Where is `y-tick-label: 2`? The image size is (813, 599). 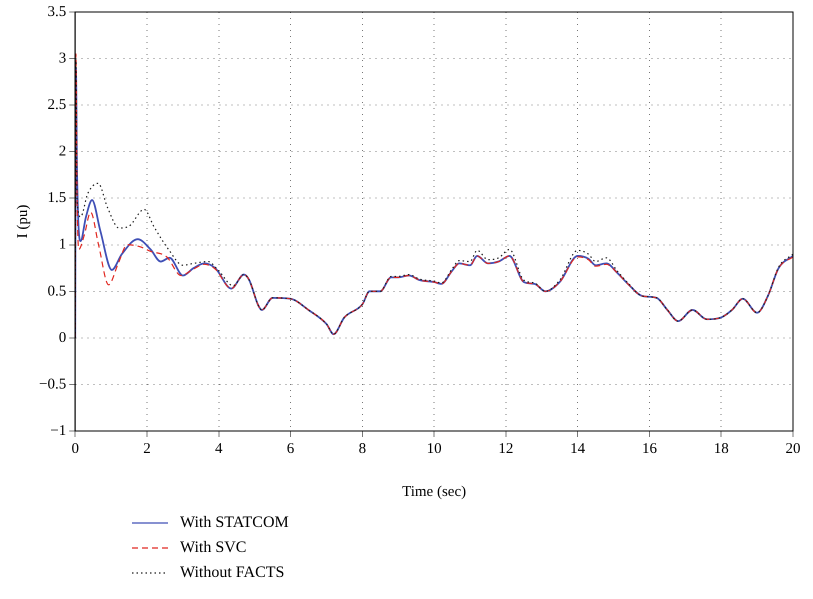
y-tick-label: 2 is located at coordinates (62, 152).